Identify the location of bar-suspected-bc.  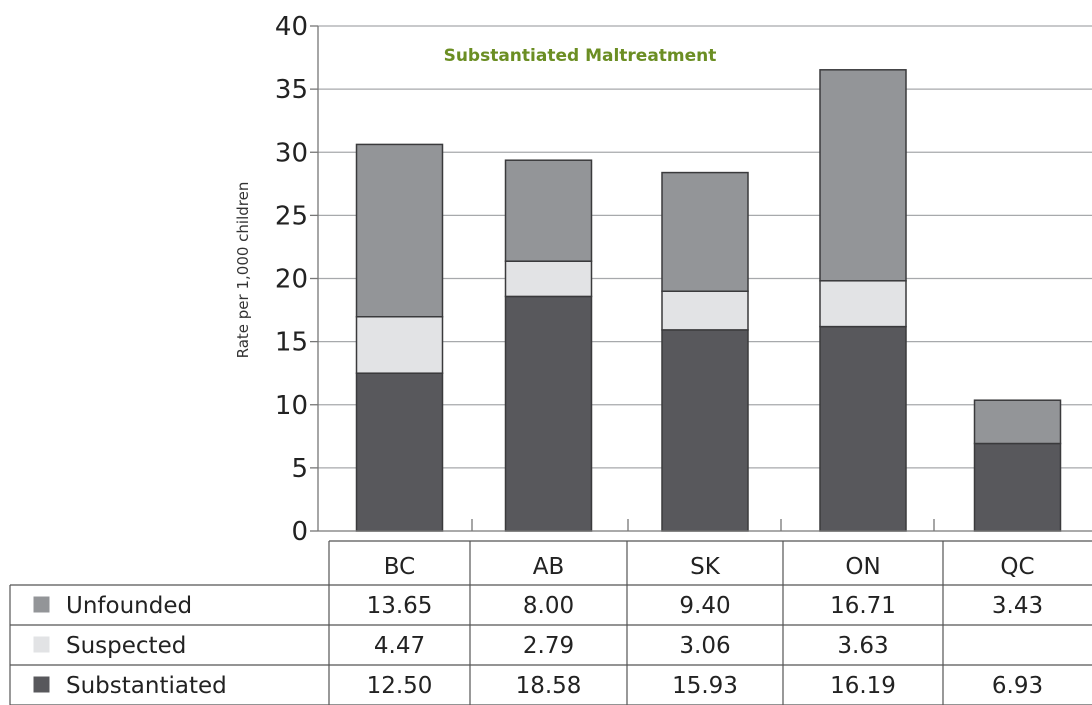
(399, 345).